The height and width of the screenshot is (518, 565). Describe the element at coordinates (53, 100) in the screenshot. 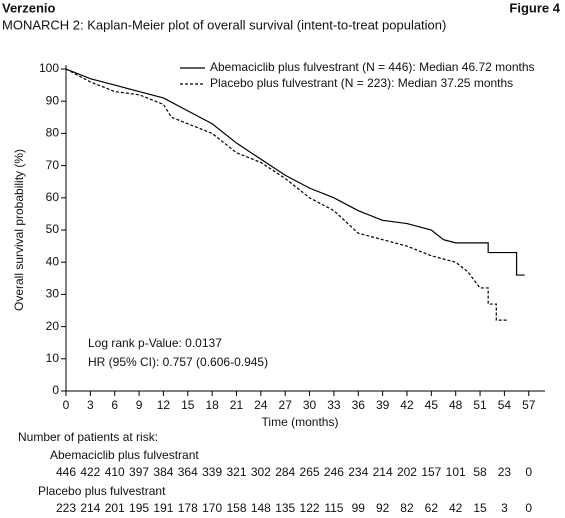

I see `y-tick-label: 90` at that location.